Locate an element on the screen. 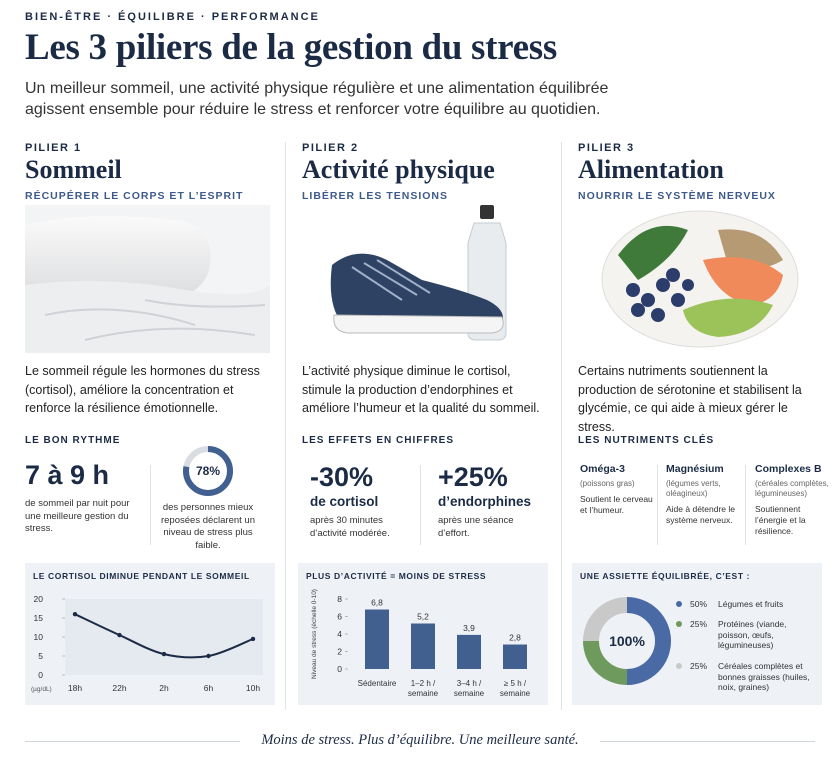  salmon is located at coordinates (743, 281).